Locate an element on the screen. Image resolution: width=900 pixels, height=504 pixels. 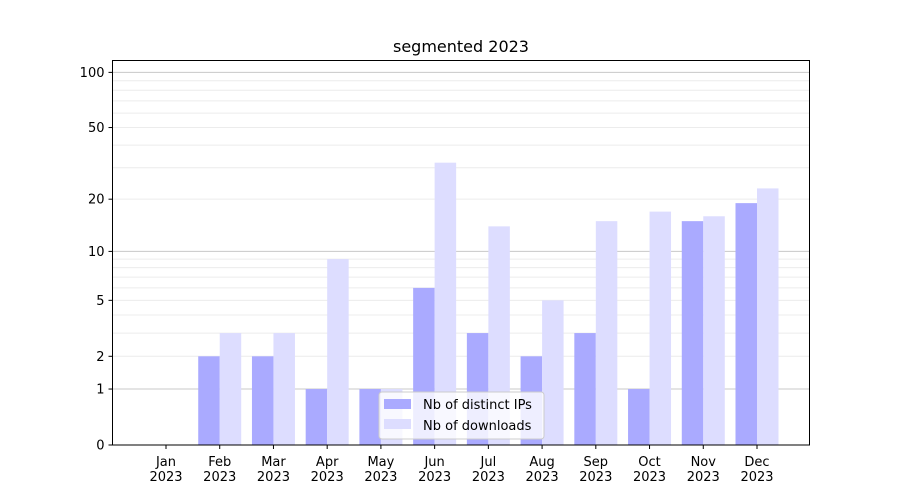
y-tick-label: 5 is located at coordinates (100, 301).